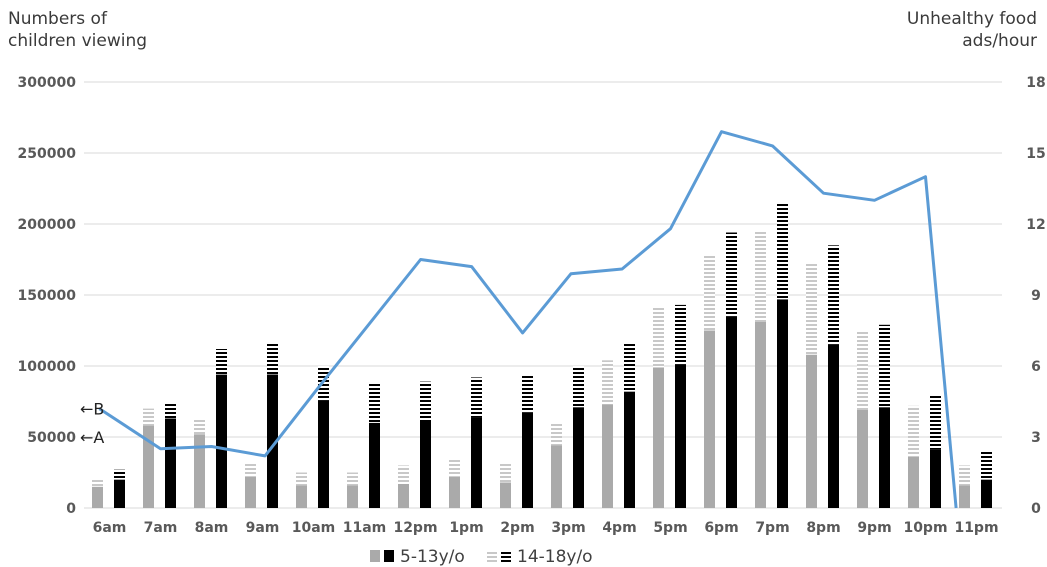  What do you see at coordinates (314, 528) in the screenshot?
I see `x-tick-label: 10am` at bounding box center [314, 528].